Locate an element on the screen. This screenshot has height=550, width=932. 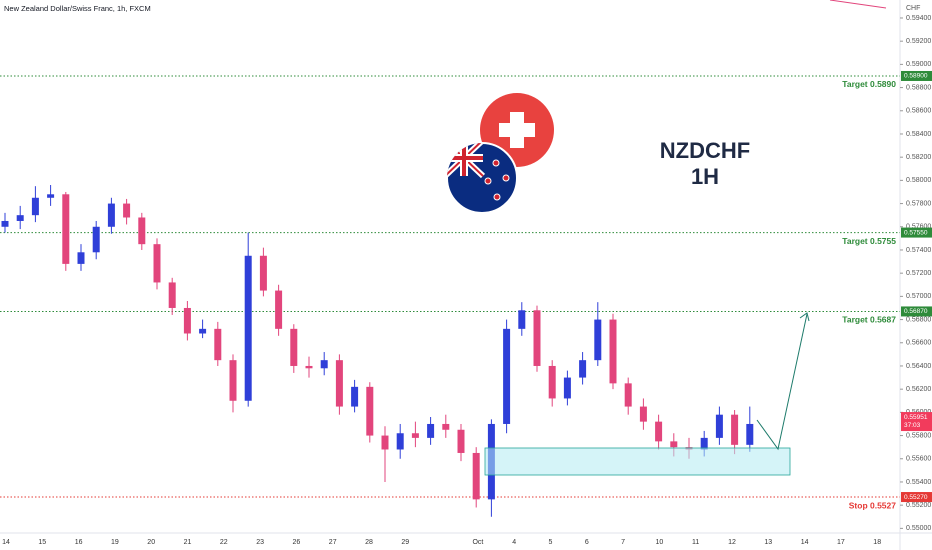
y-tick-label: 0.58000 is located at coordinates (918, 180).